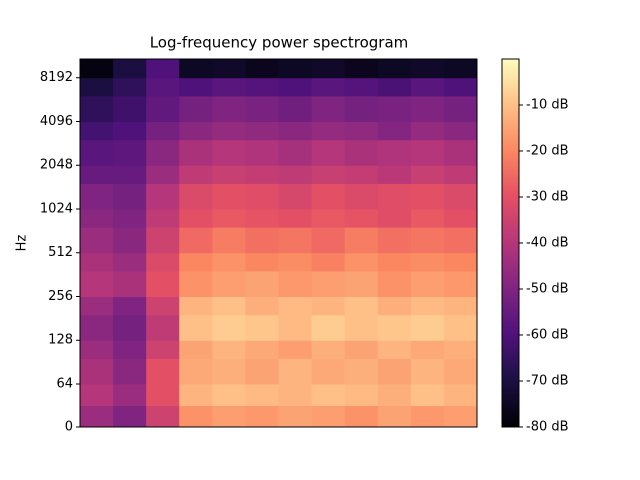 The image size is (640, 480). Describe the element at coordinates (60, 296) in the screenshot. I see `y-tick-label: 256` at that location.